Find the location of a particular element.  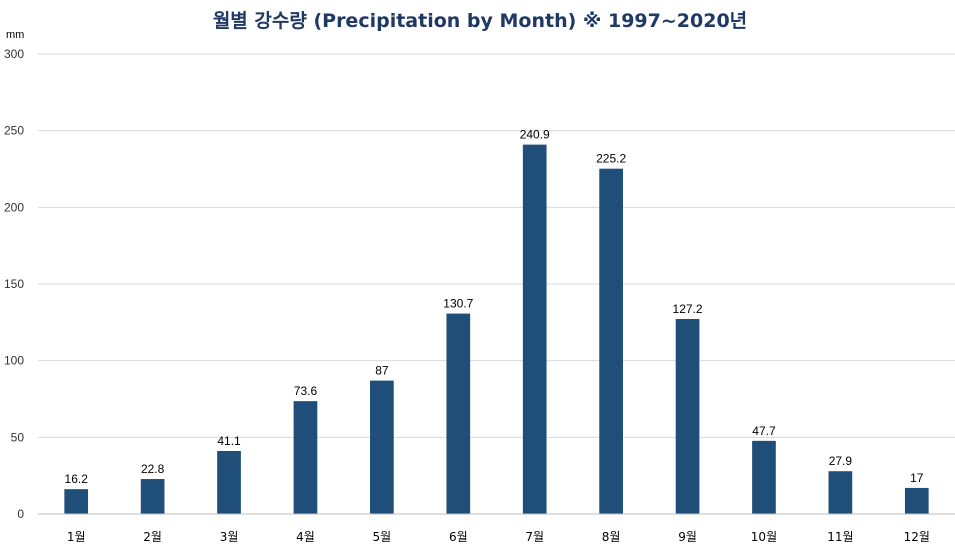

y-tick-label: 50 is located at coordinates (18, 437).